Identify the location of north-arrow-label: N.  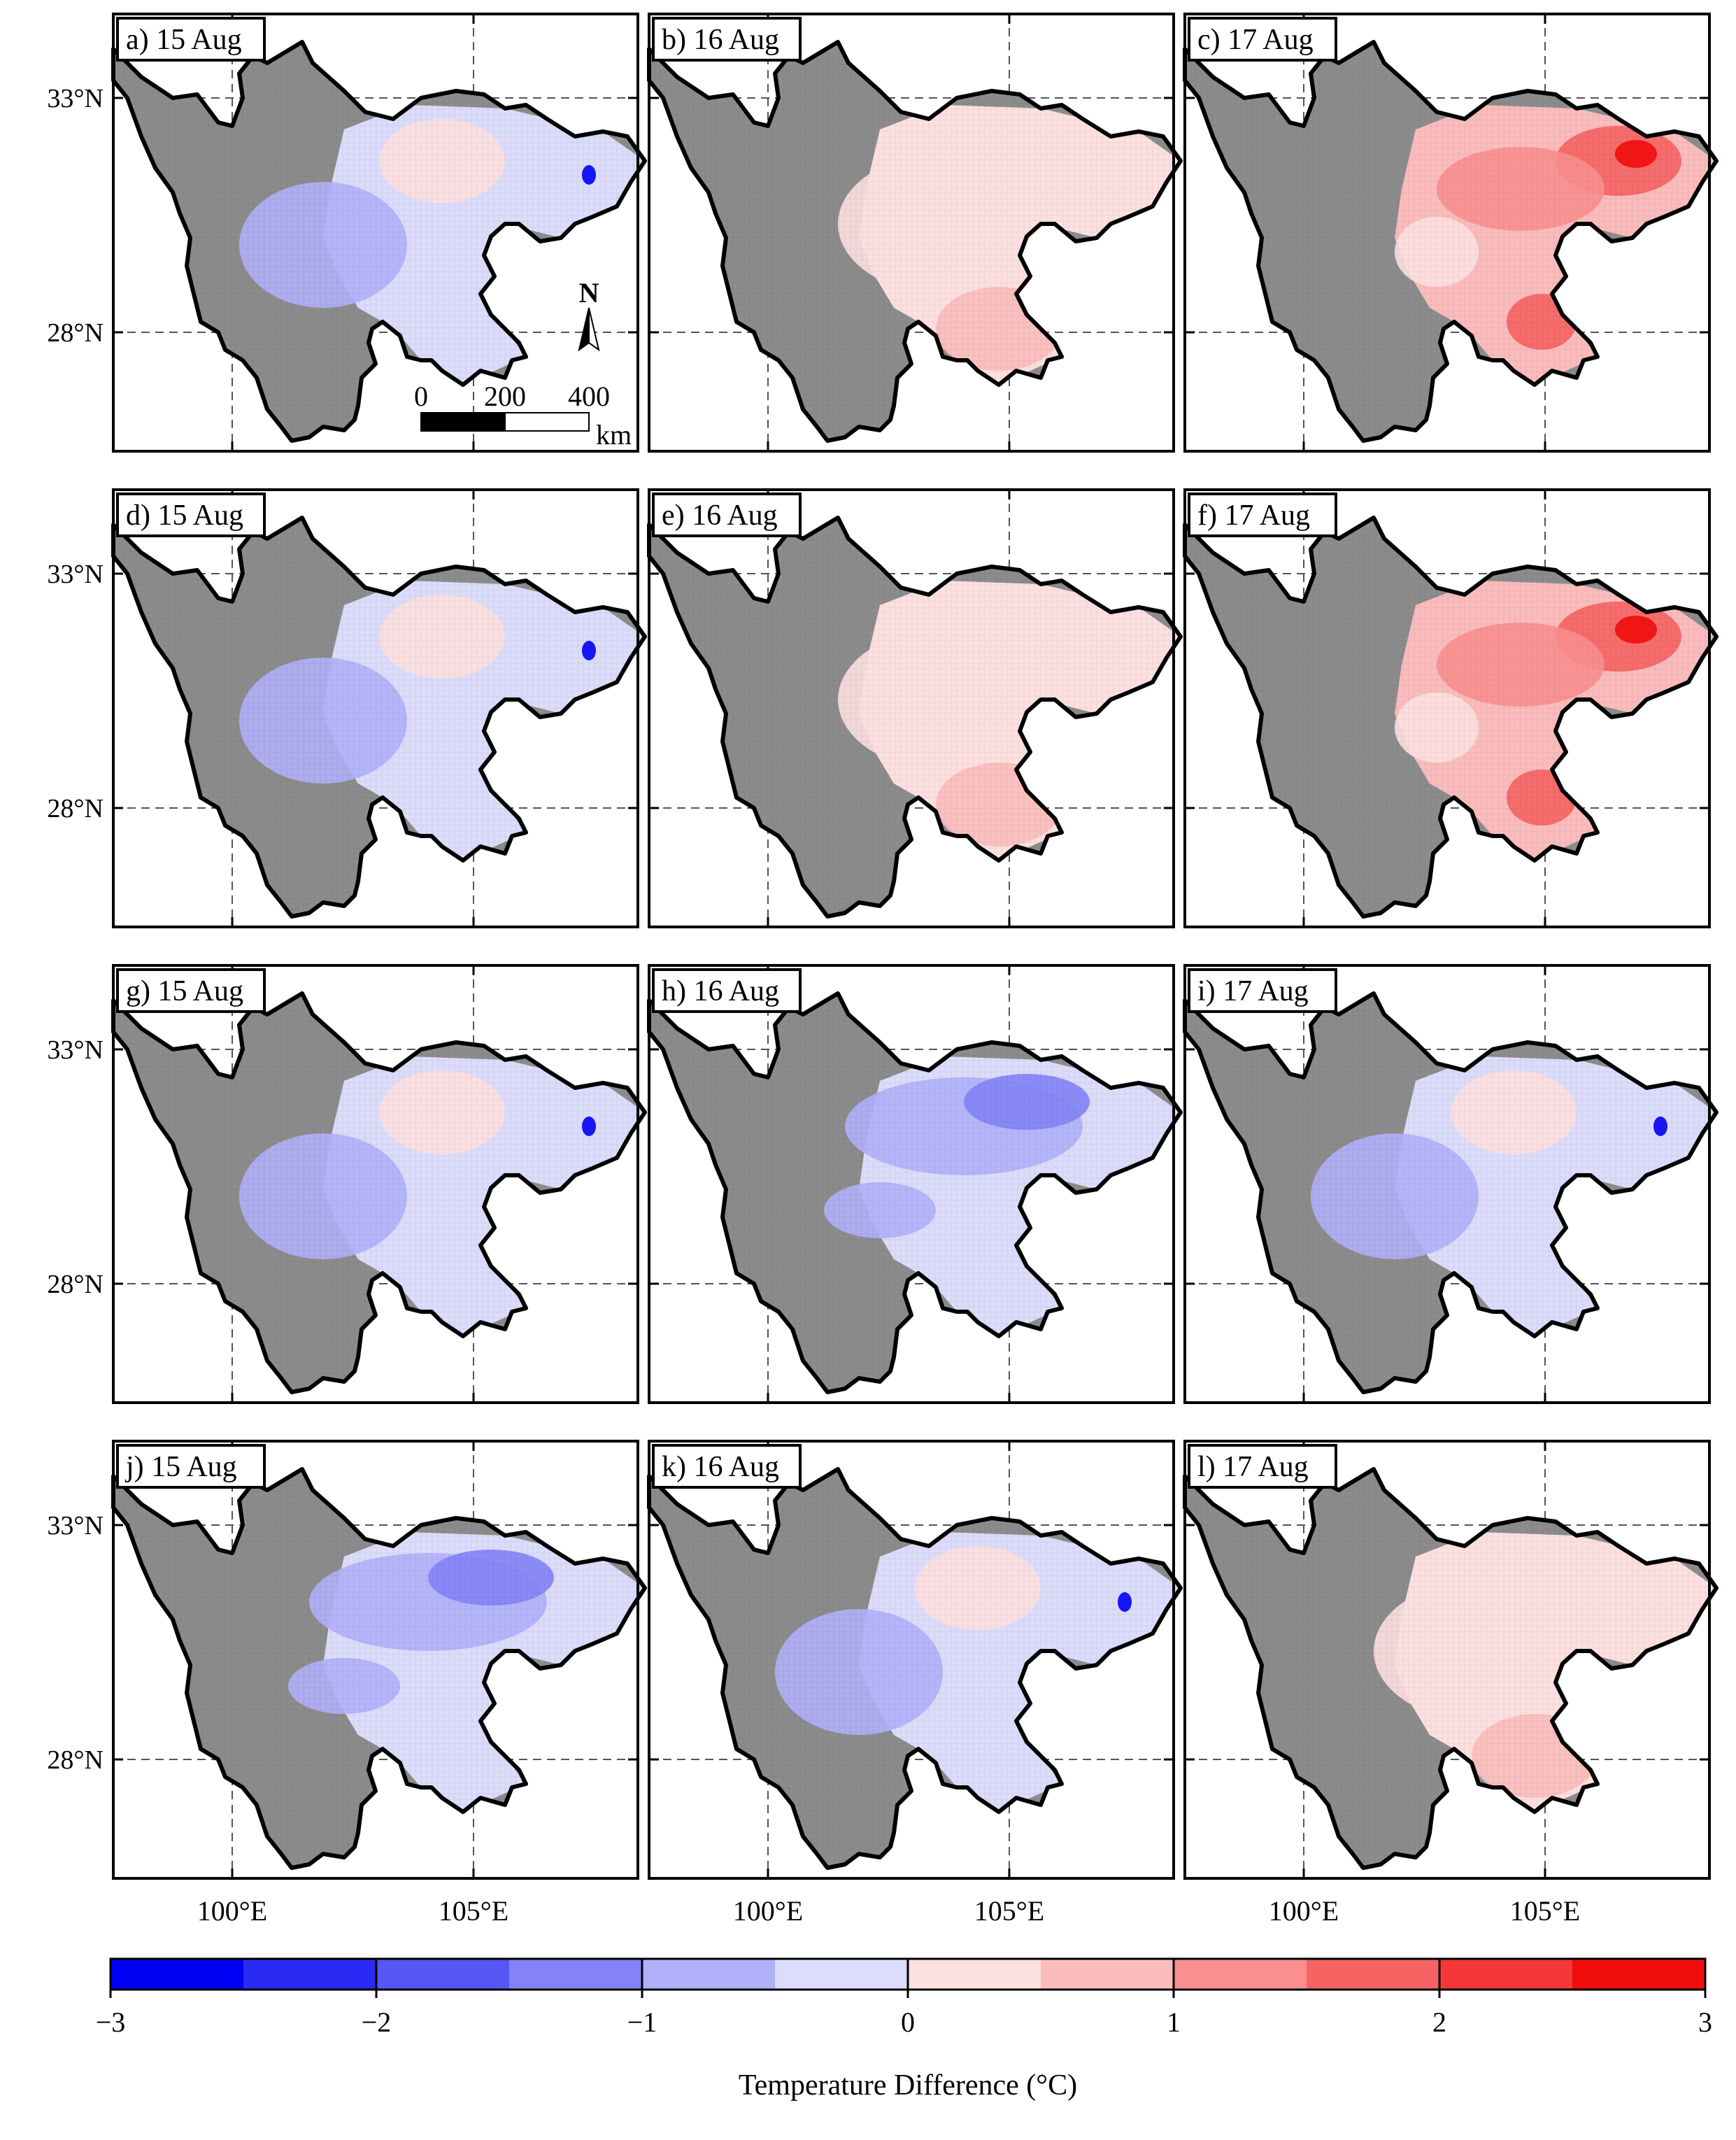
(589, 293).